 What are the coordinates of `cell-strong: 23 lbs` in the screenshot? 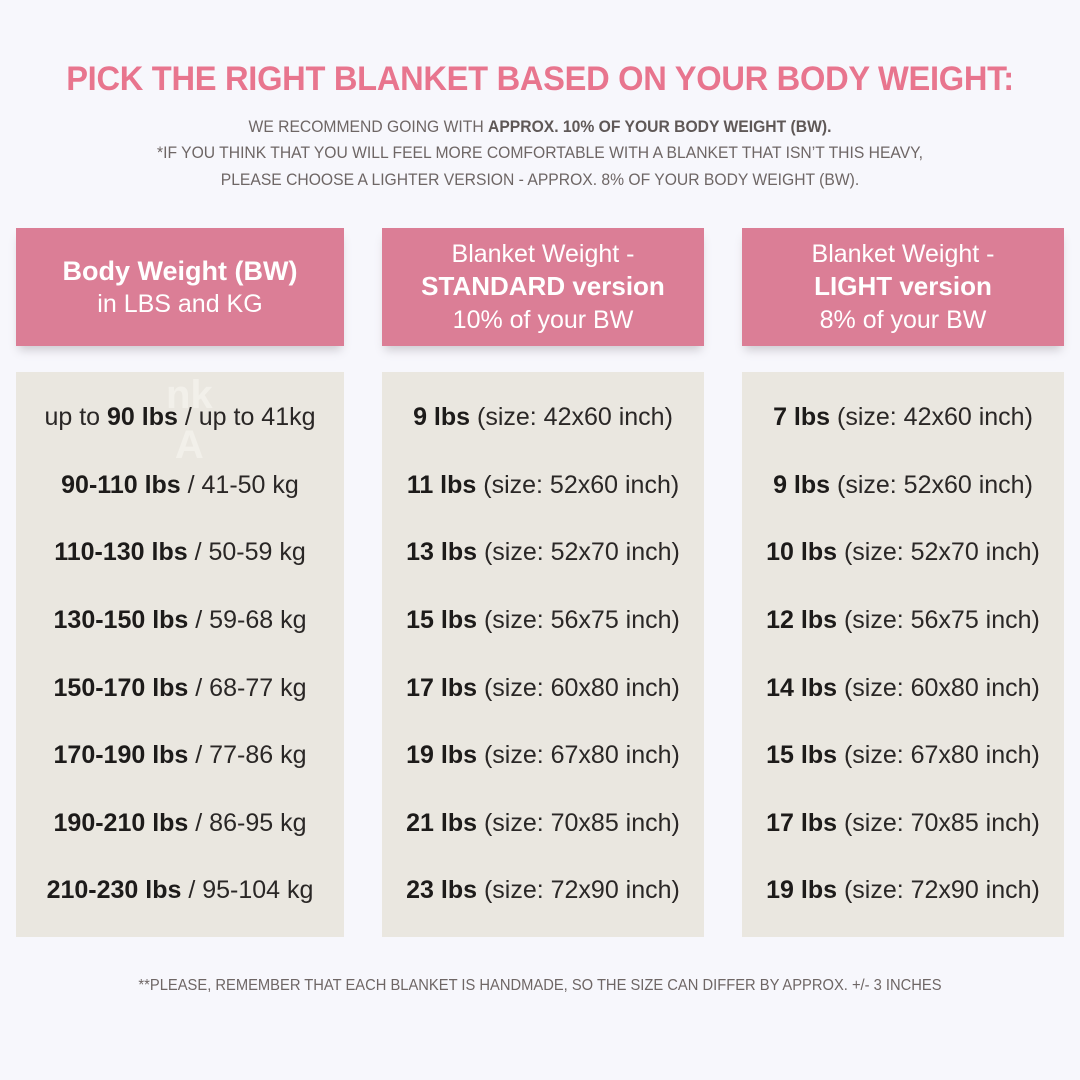 It's located at (441, 890).